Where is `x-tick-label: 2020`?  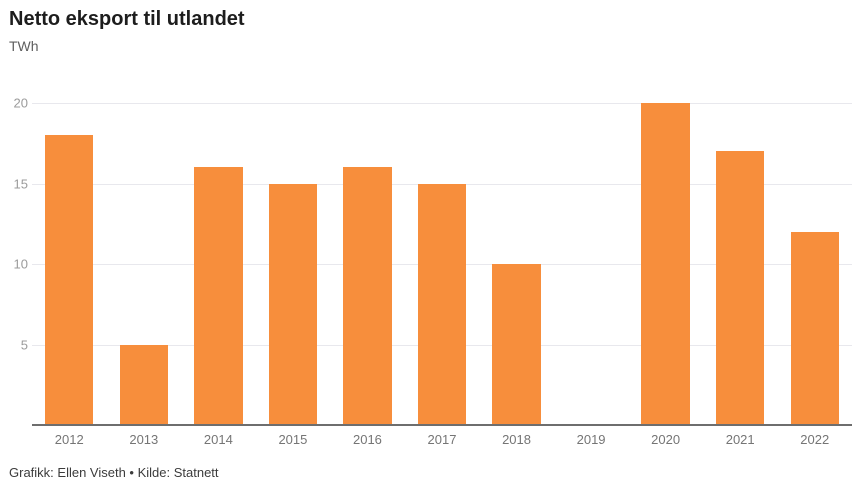
x-tick-label: 2020 is located at coordinates (666, 439).